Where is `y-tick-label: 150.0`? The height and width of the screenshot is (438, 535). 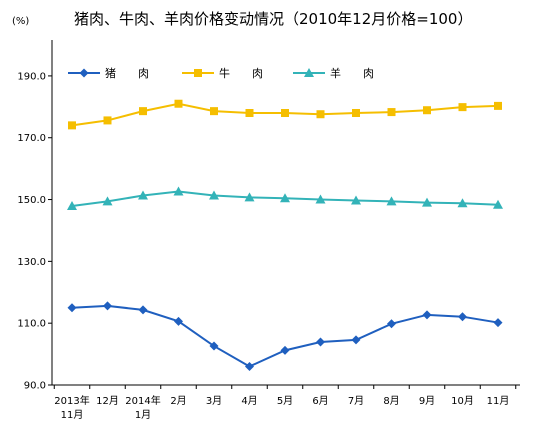 y-tick-label: 150.0 is located at coordinates (31, 200).